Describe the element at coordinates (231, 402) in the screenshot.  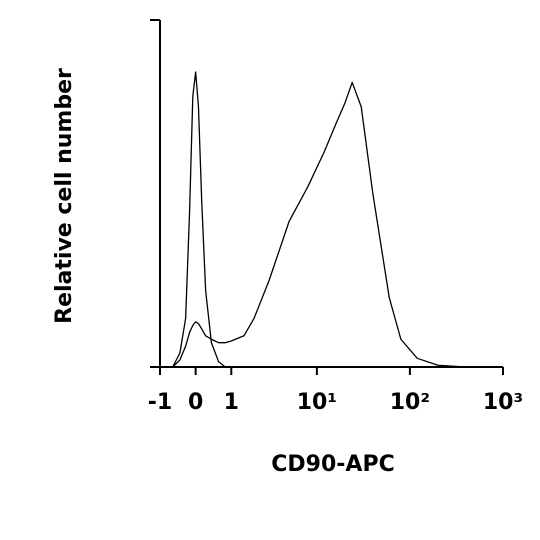
I see `x-tick-label: 1` at that location.